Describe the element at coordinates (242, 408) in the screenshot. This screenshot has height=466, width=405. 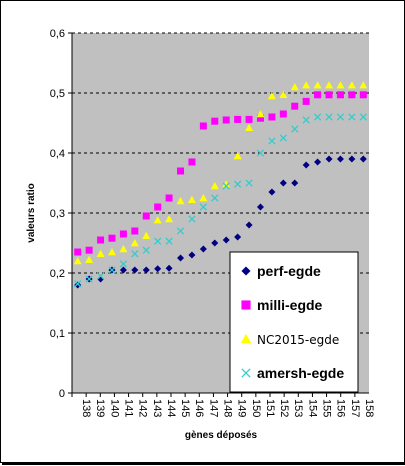
I see `x-tick-label: 149` at that location.